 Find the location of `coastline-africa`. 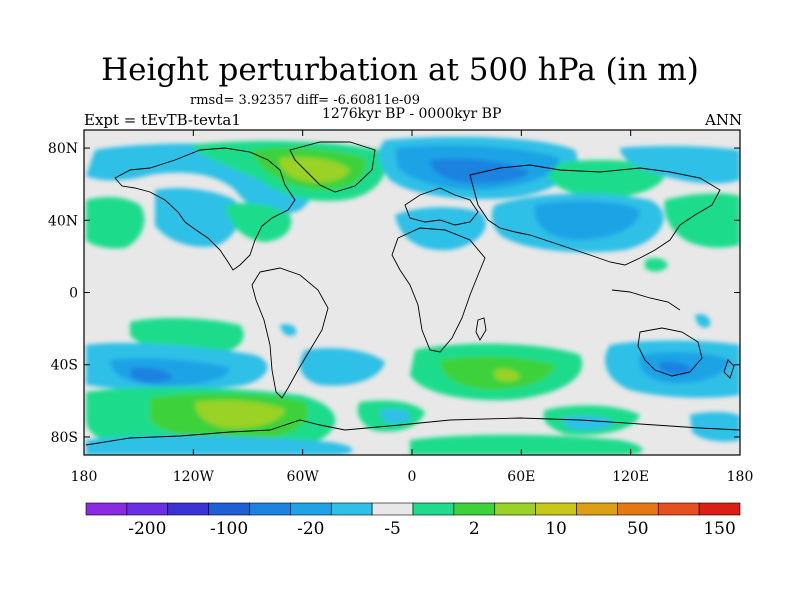

coastline-africa is located at coordinates (438, 290).